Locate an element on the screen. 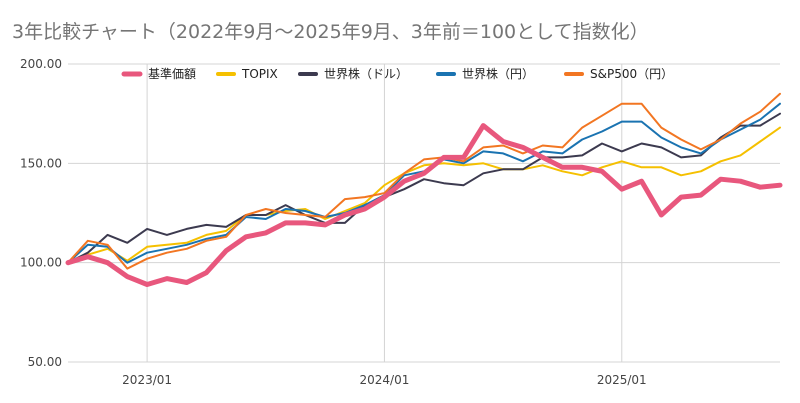 Image resolution: width=800 pixels, height=403 pixels. legend-item-0: 基準価額 is located at coordinates (158, 73).